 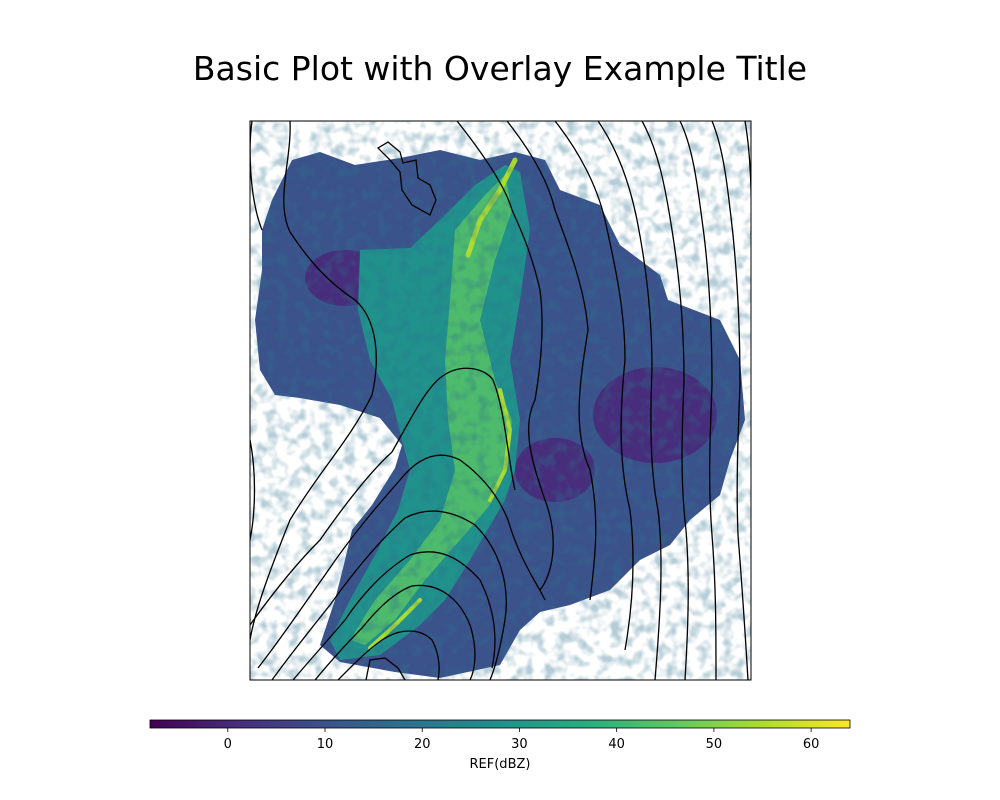 What do you see at coordinates (519, 744) in the screenshot?
I see `colorbar-tick-label: 30` at bounding box center [519, 744].